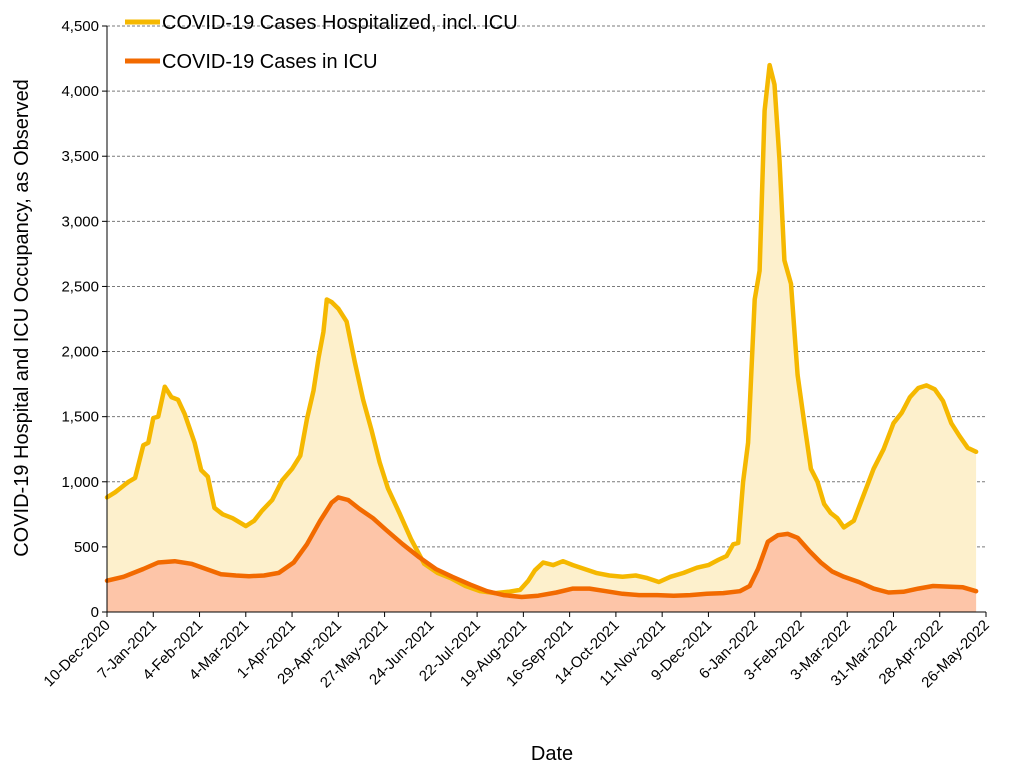 This screenshot has height=784, width=1024. Describe the element at coordinates (86, 547) in the screenshot. I see `y-tick-label-1: 500` at that location.